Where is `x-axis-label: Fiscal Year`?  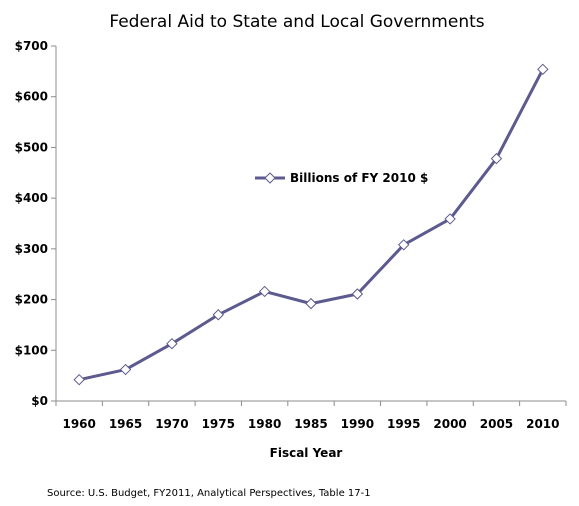
x-axis-label: Fiscal Year is located at coordinates (306, 453).